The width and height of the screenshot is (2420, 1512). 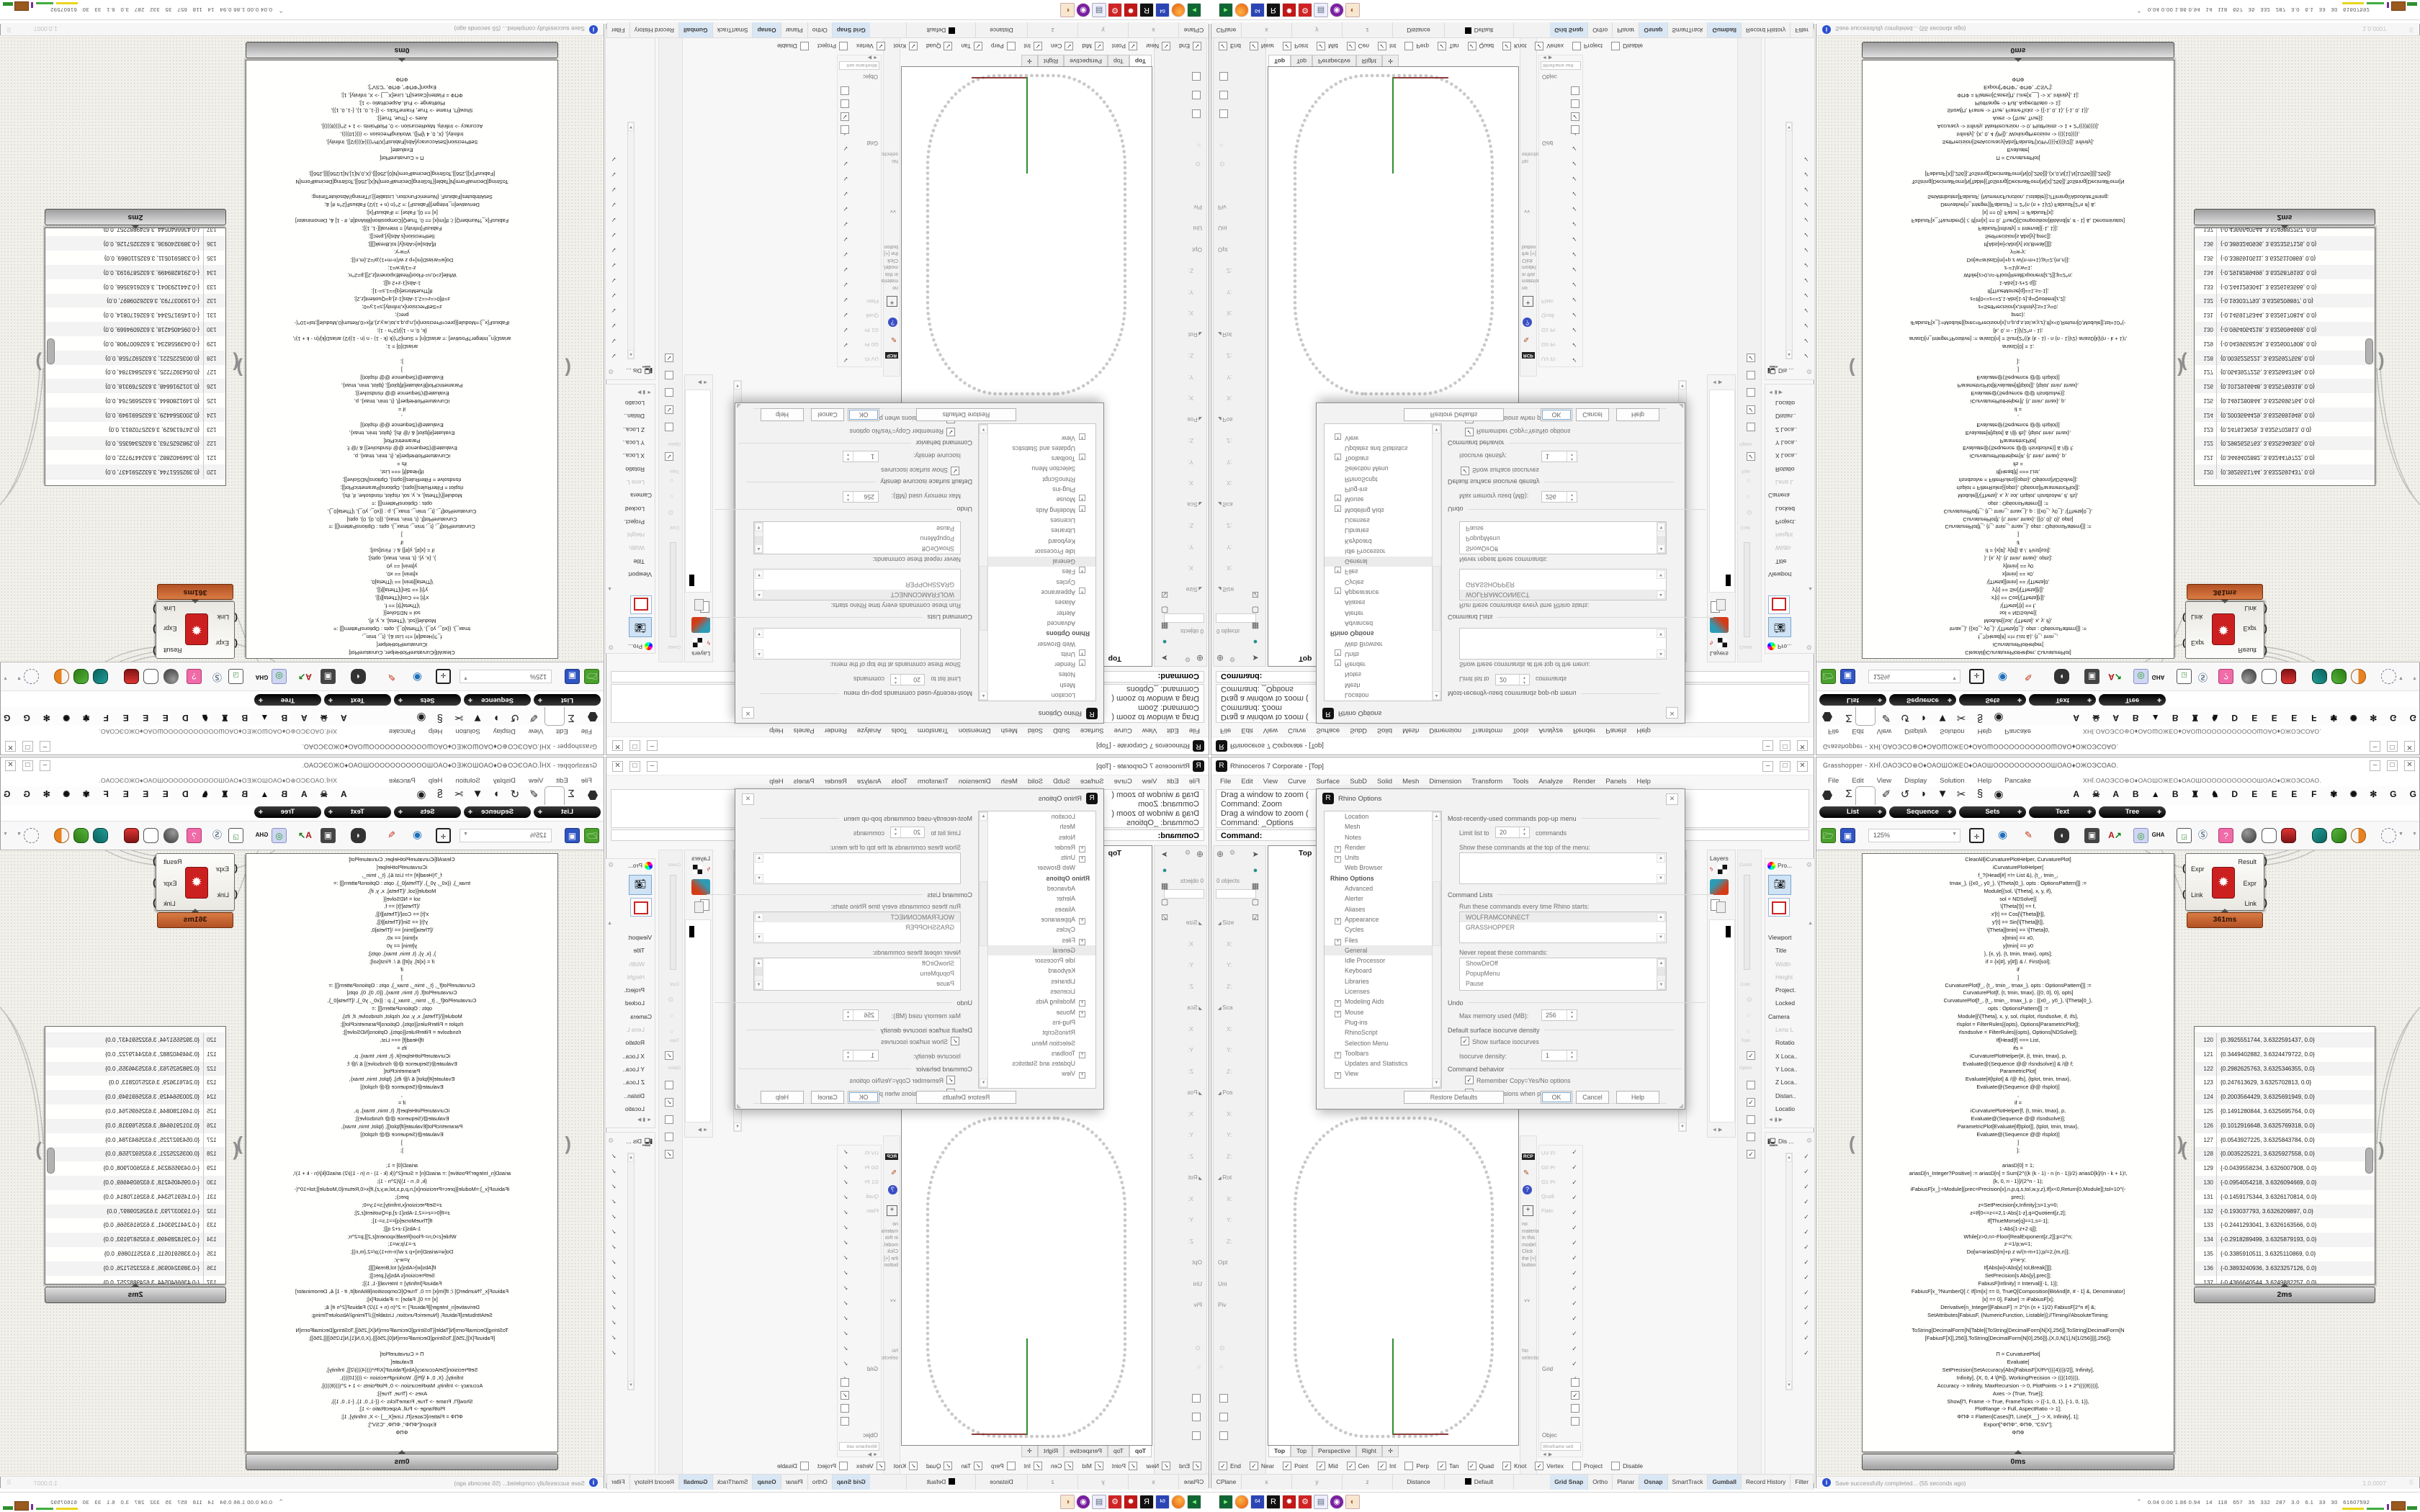 I want to click on options-tree-item: General, so click(x=1037, y=950).